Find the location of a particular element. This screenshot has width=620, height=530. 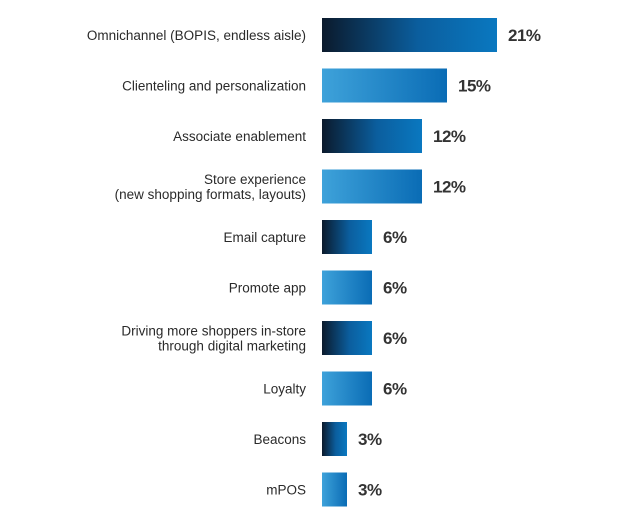

category-label: Beacons is located at coordinates (279, 439).